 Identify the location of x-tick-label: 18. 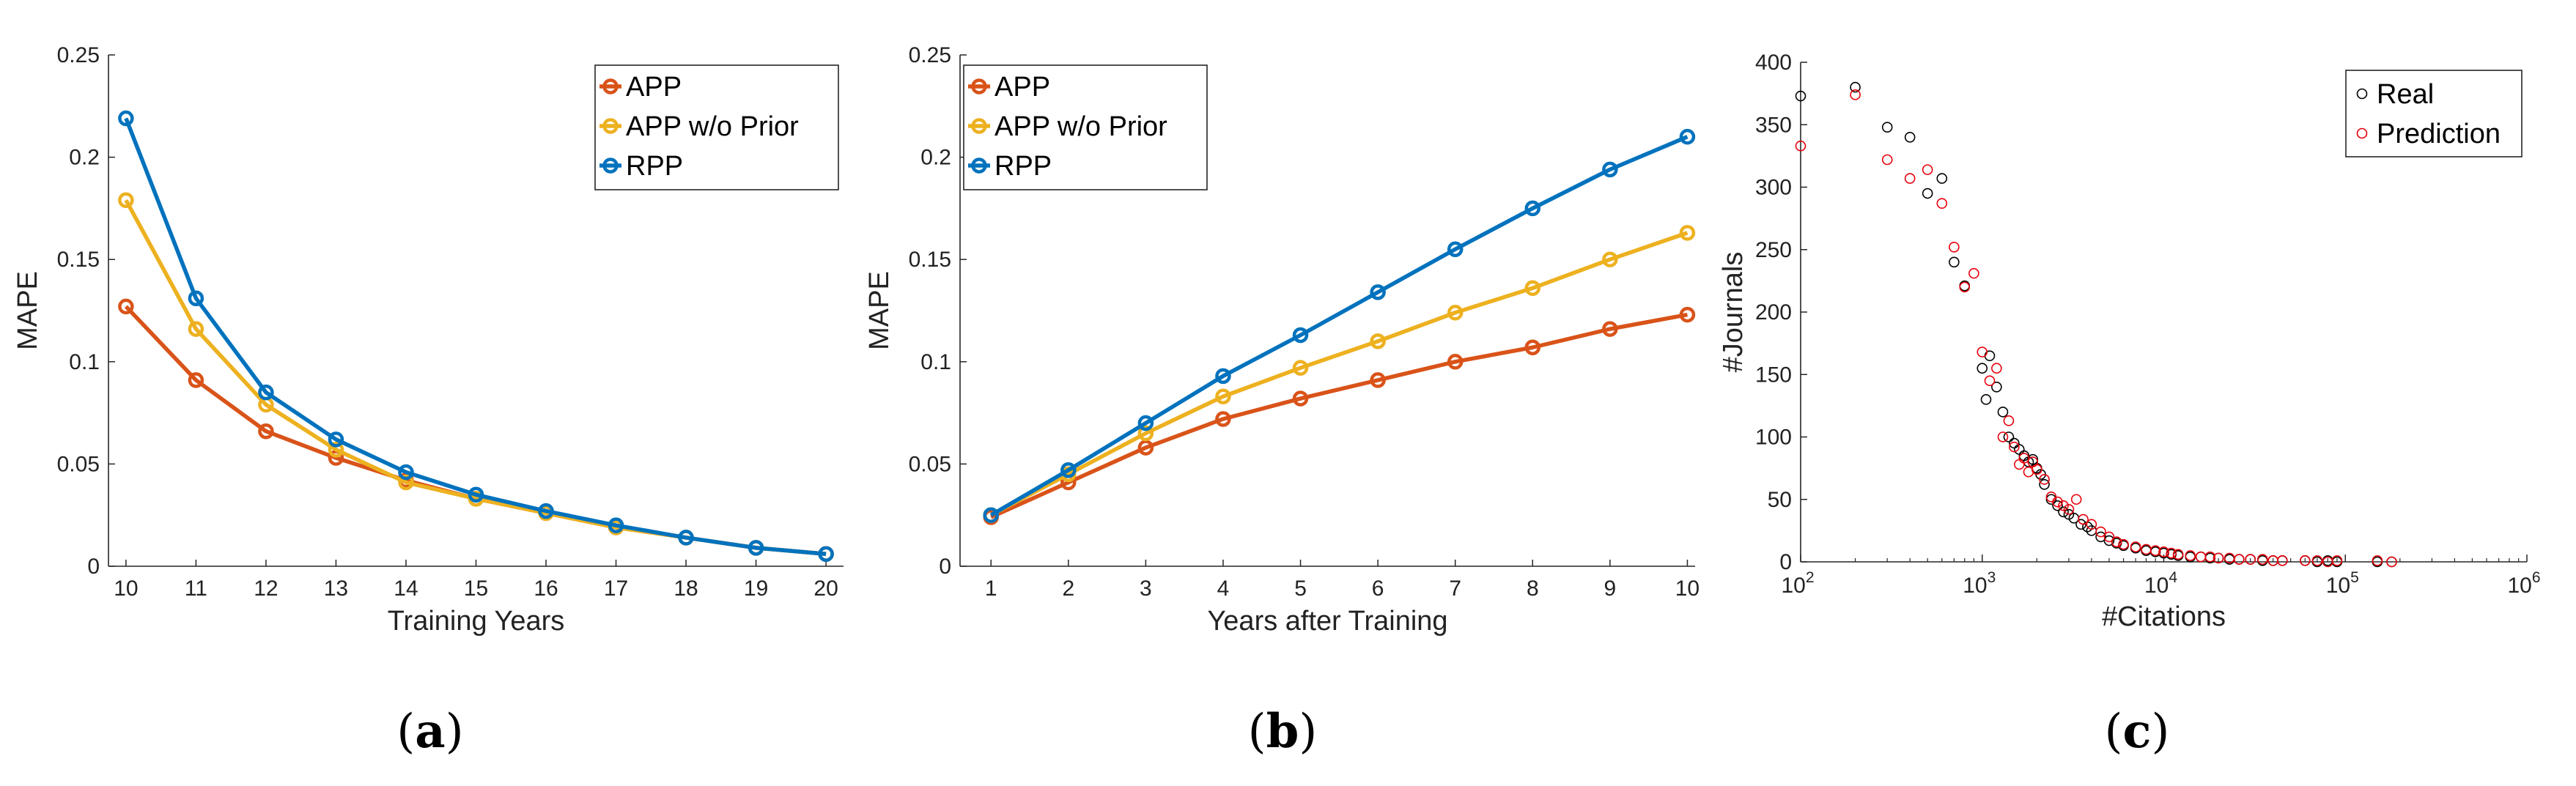
(685, 588).